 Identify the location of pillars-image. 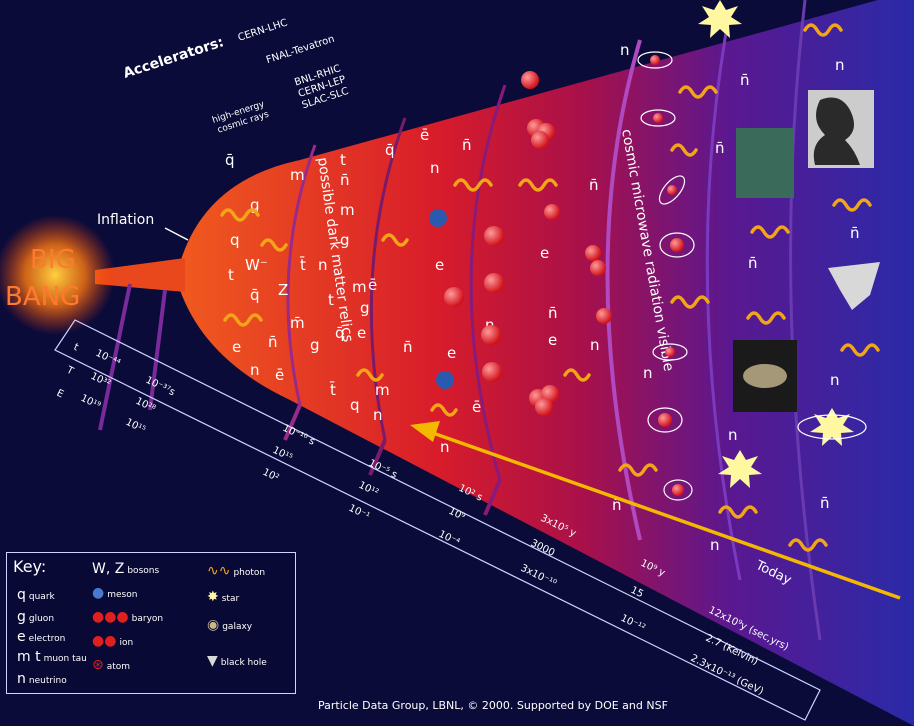
(765, 163).